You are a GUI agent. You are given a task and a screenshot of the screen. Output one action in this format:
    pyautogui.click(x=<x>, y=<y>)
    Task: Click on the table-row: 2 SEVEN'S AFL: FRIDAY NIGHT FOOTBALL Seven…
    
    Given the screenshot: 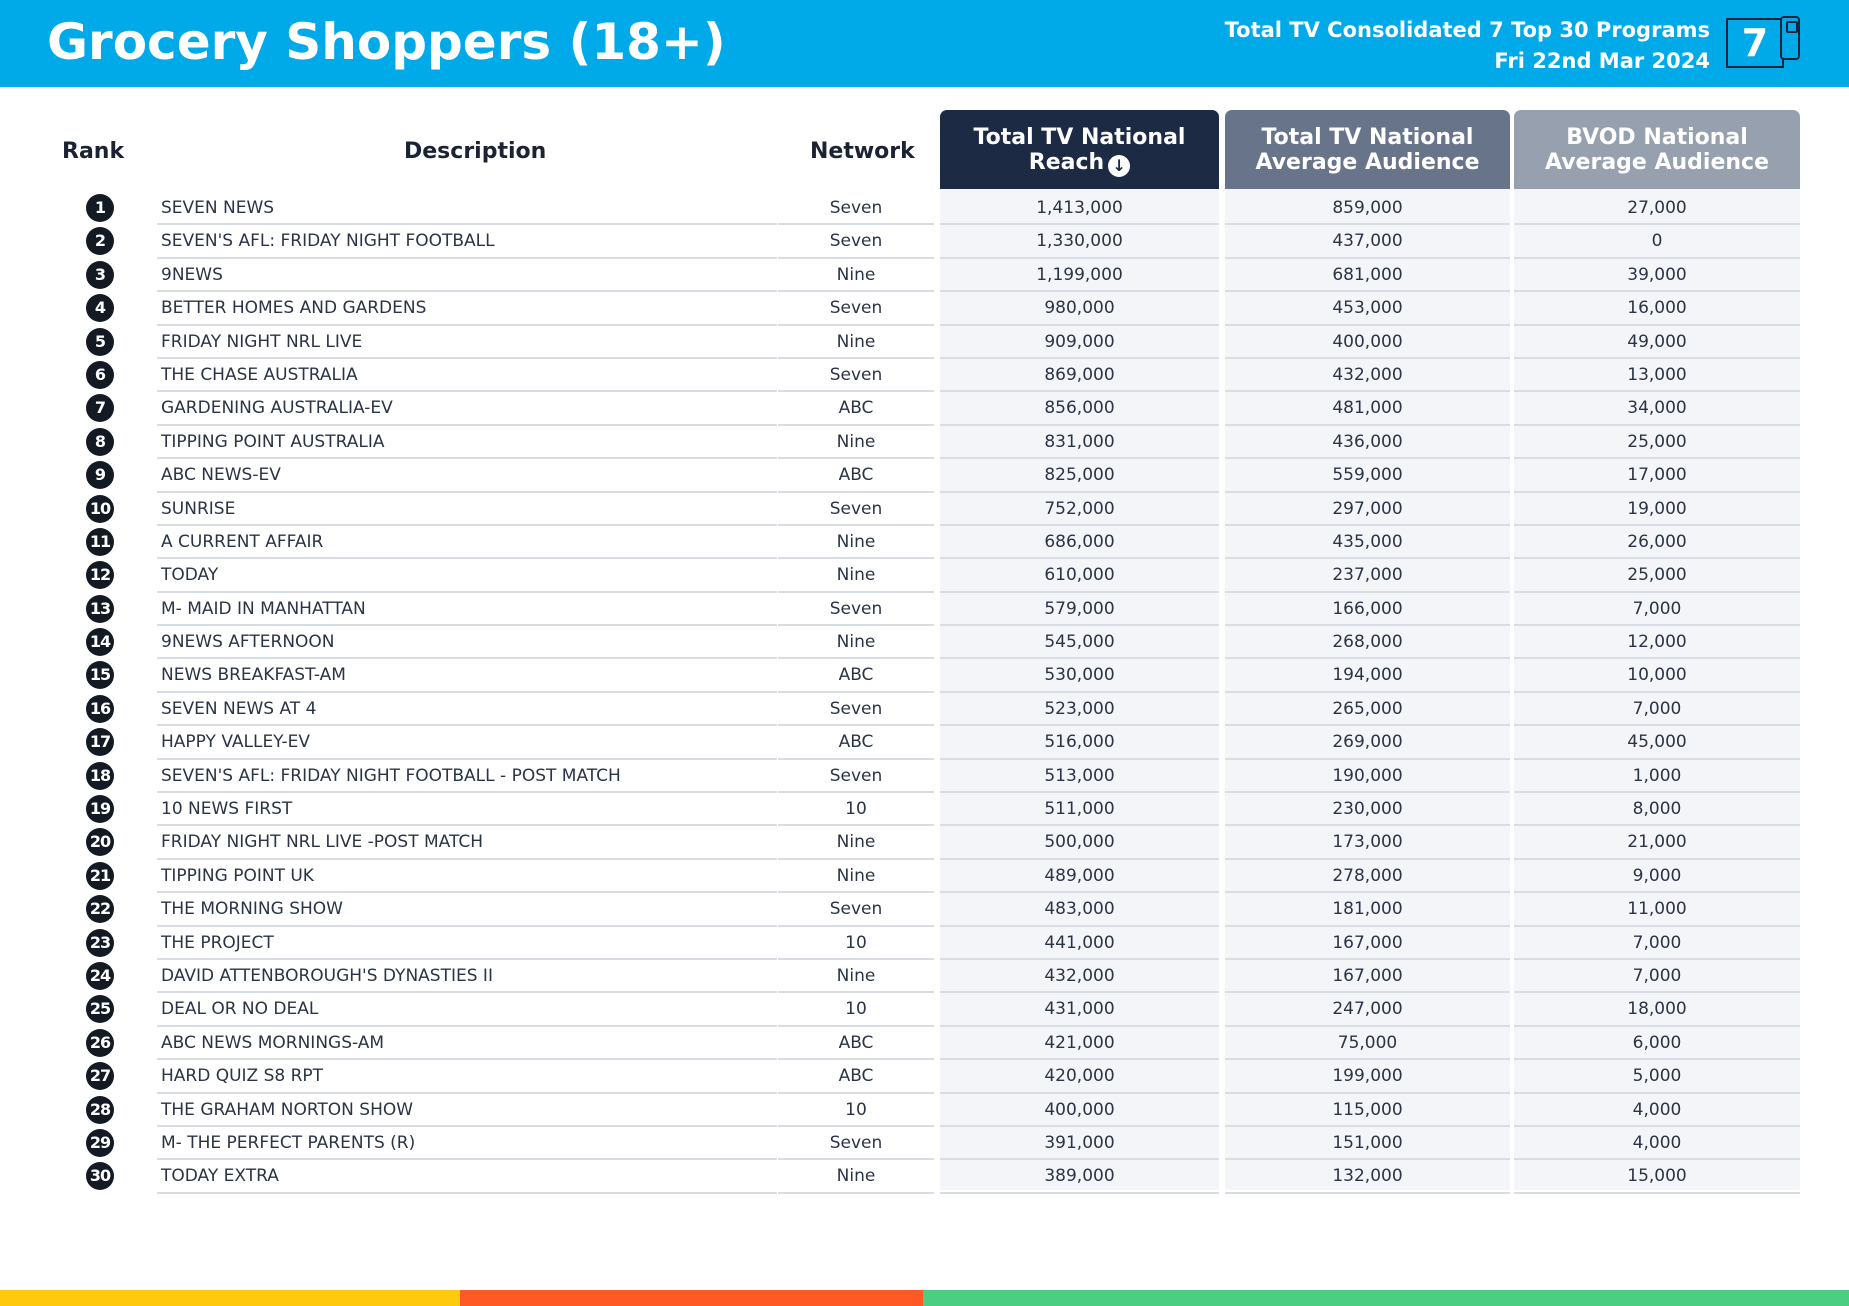 What is the action you would take?
    pyautogui.click(x=924, y=242)
    